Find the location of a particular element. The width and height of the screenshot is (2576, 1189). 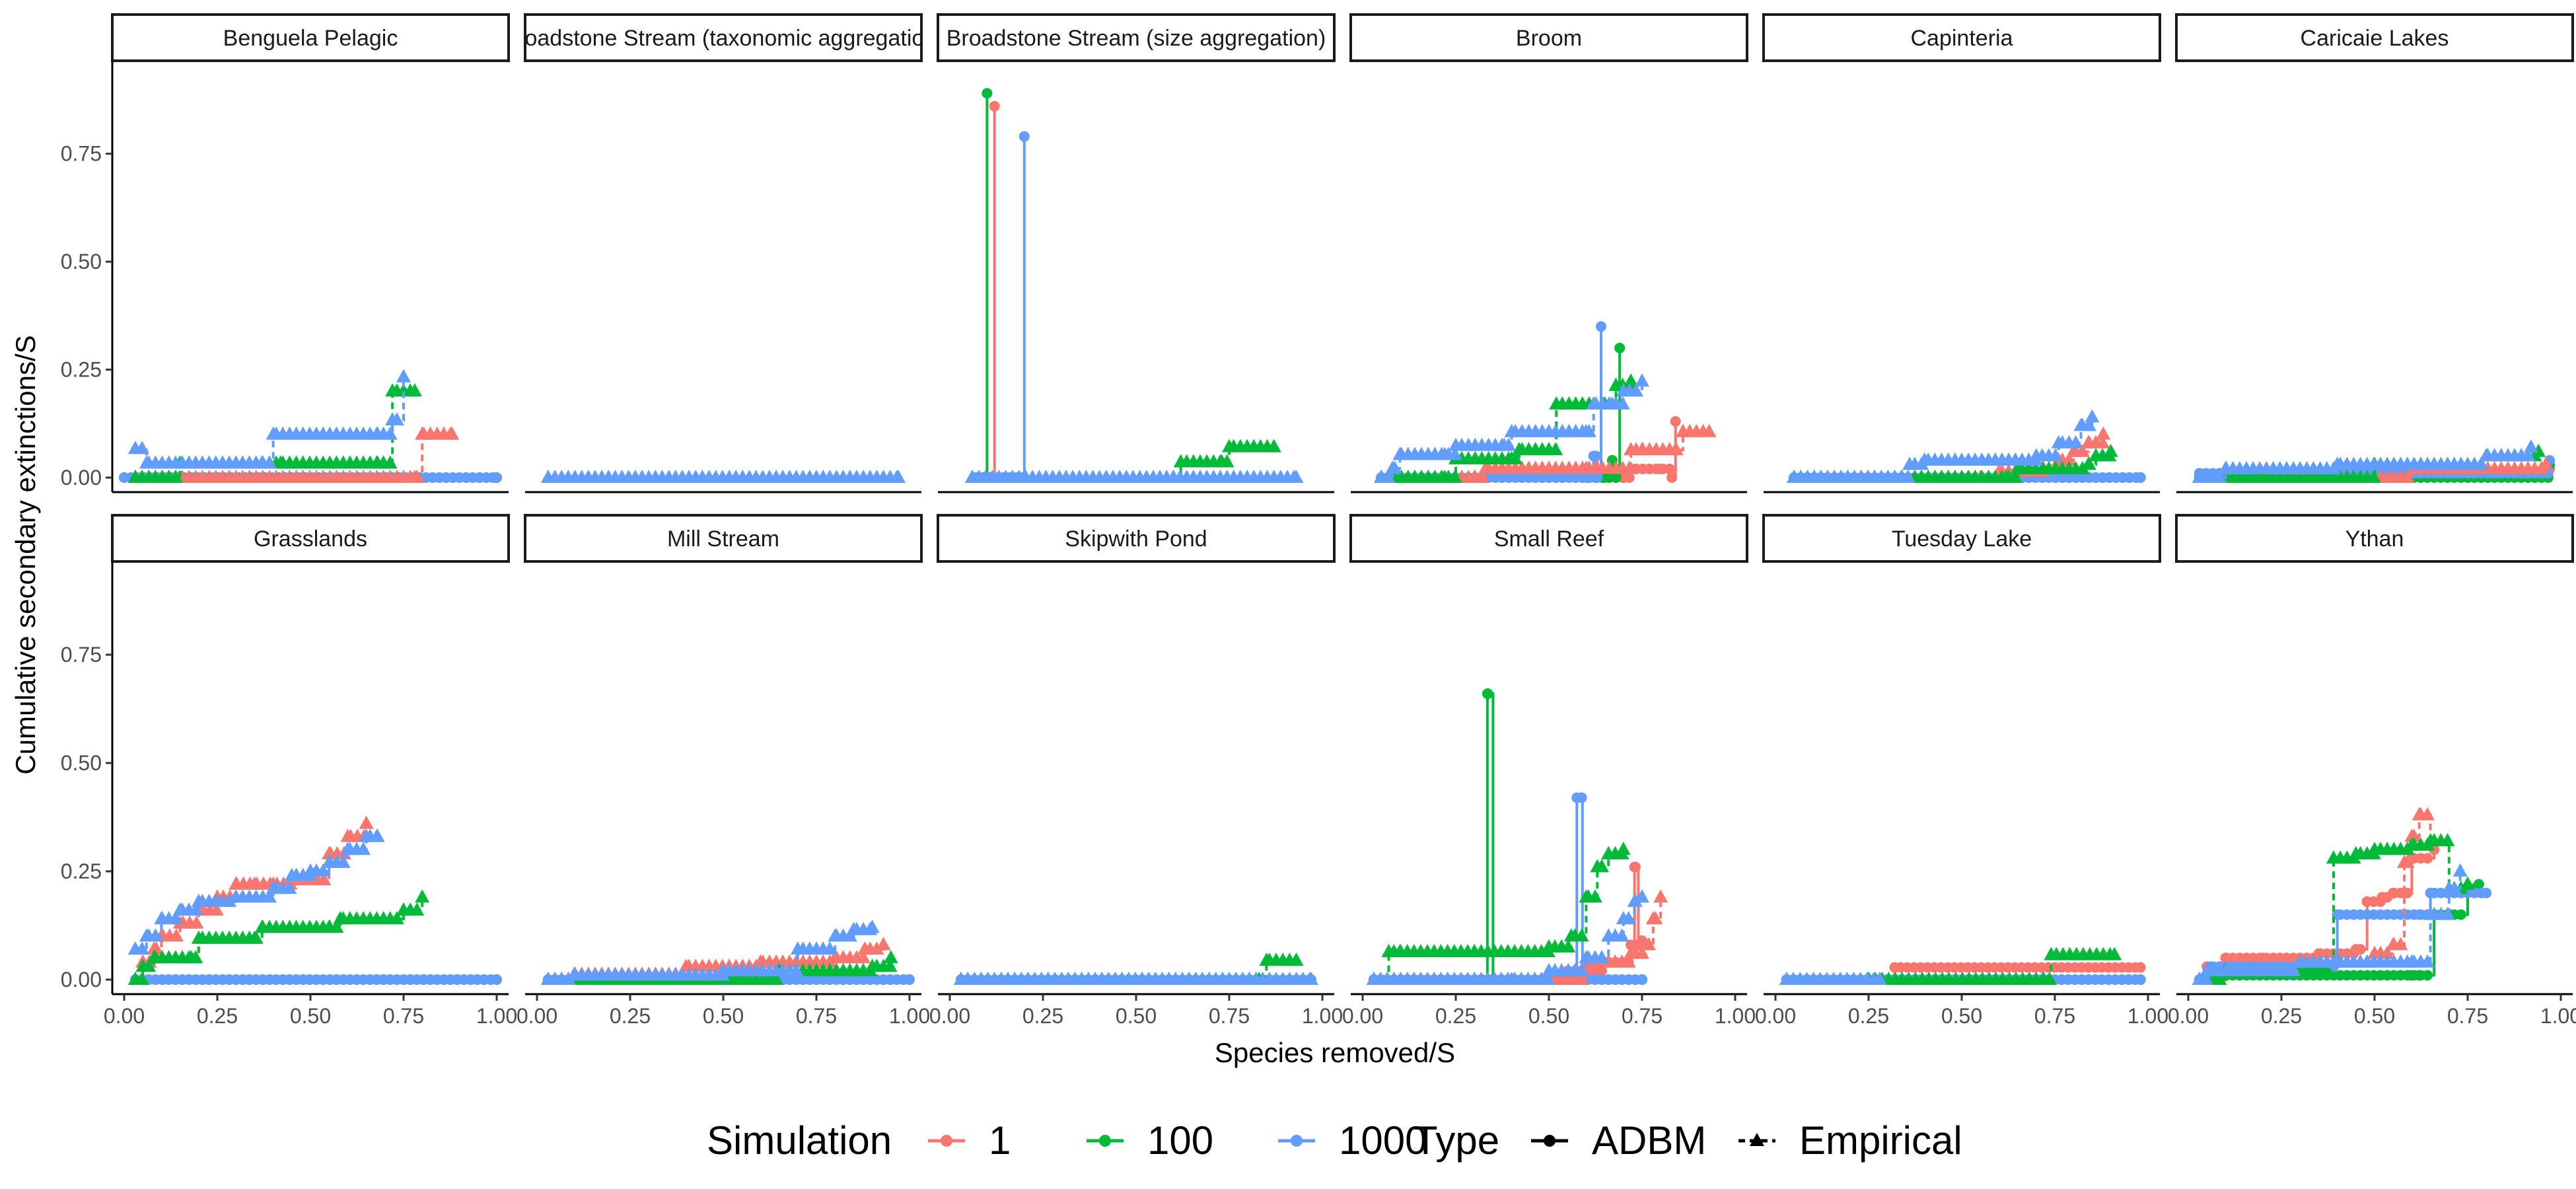

facet-strip-label: Caricaie Lakes is located at coordinates (2375, 38).